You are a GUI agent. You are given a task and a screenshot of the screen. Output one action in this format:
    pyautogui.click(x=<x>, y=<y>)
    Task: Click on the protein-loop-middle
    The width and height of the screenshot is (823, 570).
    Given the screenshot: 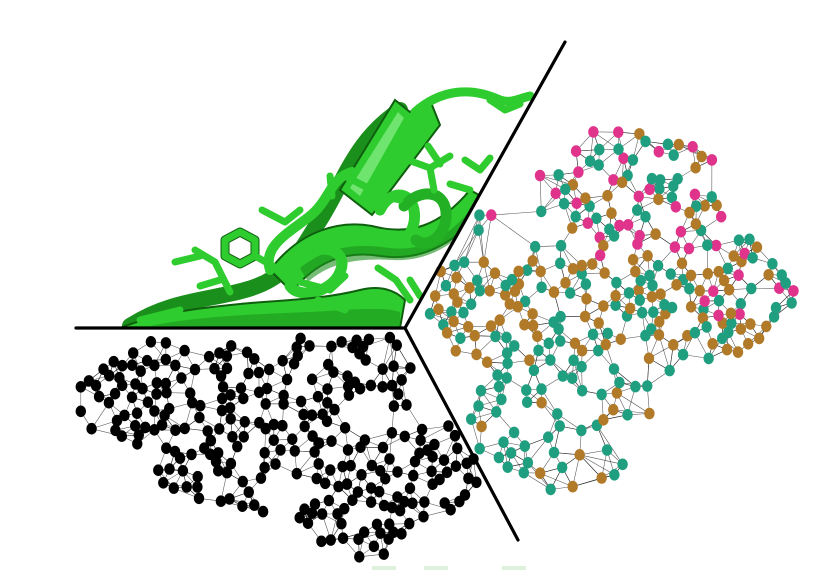 What is the action you would take?
    pyautogui.click(x=310, y=221)
    